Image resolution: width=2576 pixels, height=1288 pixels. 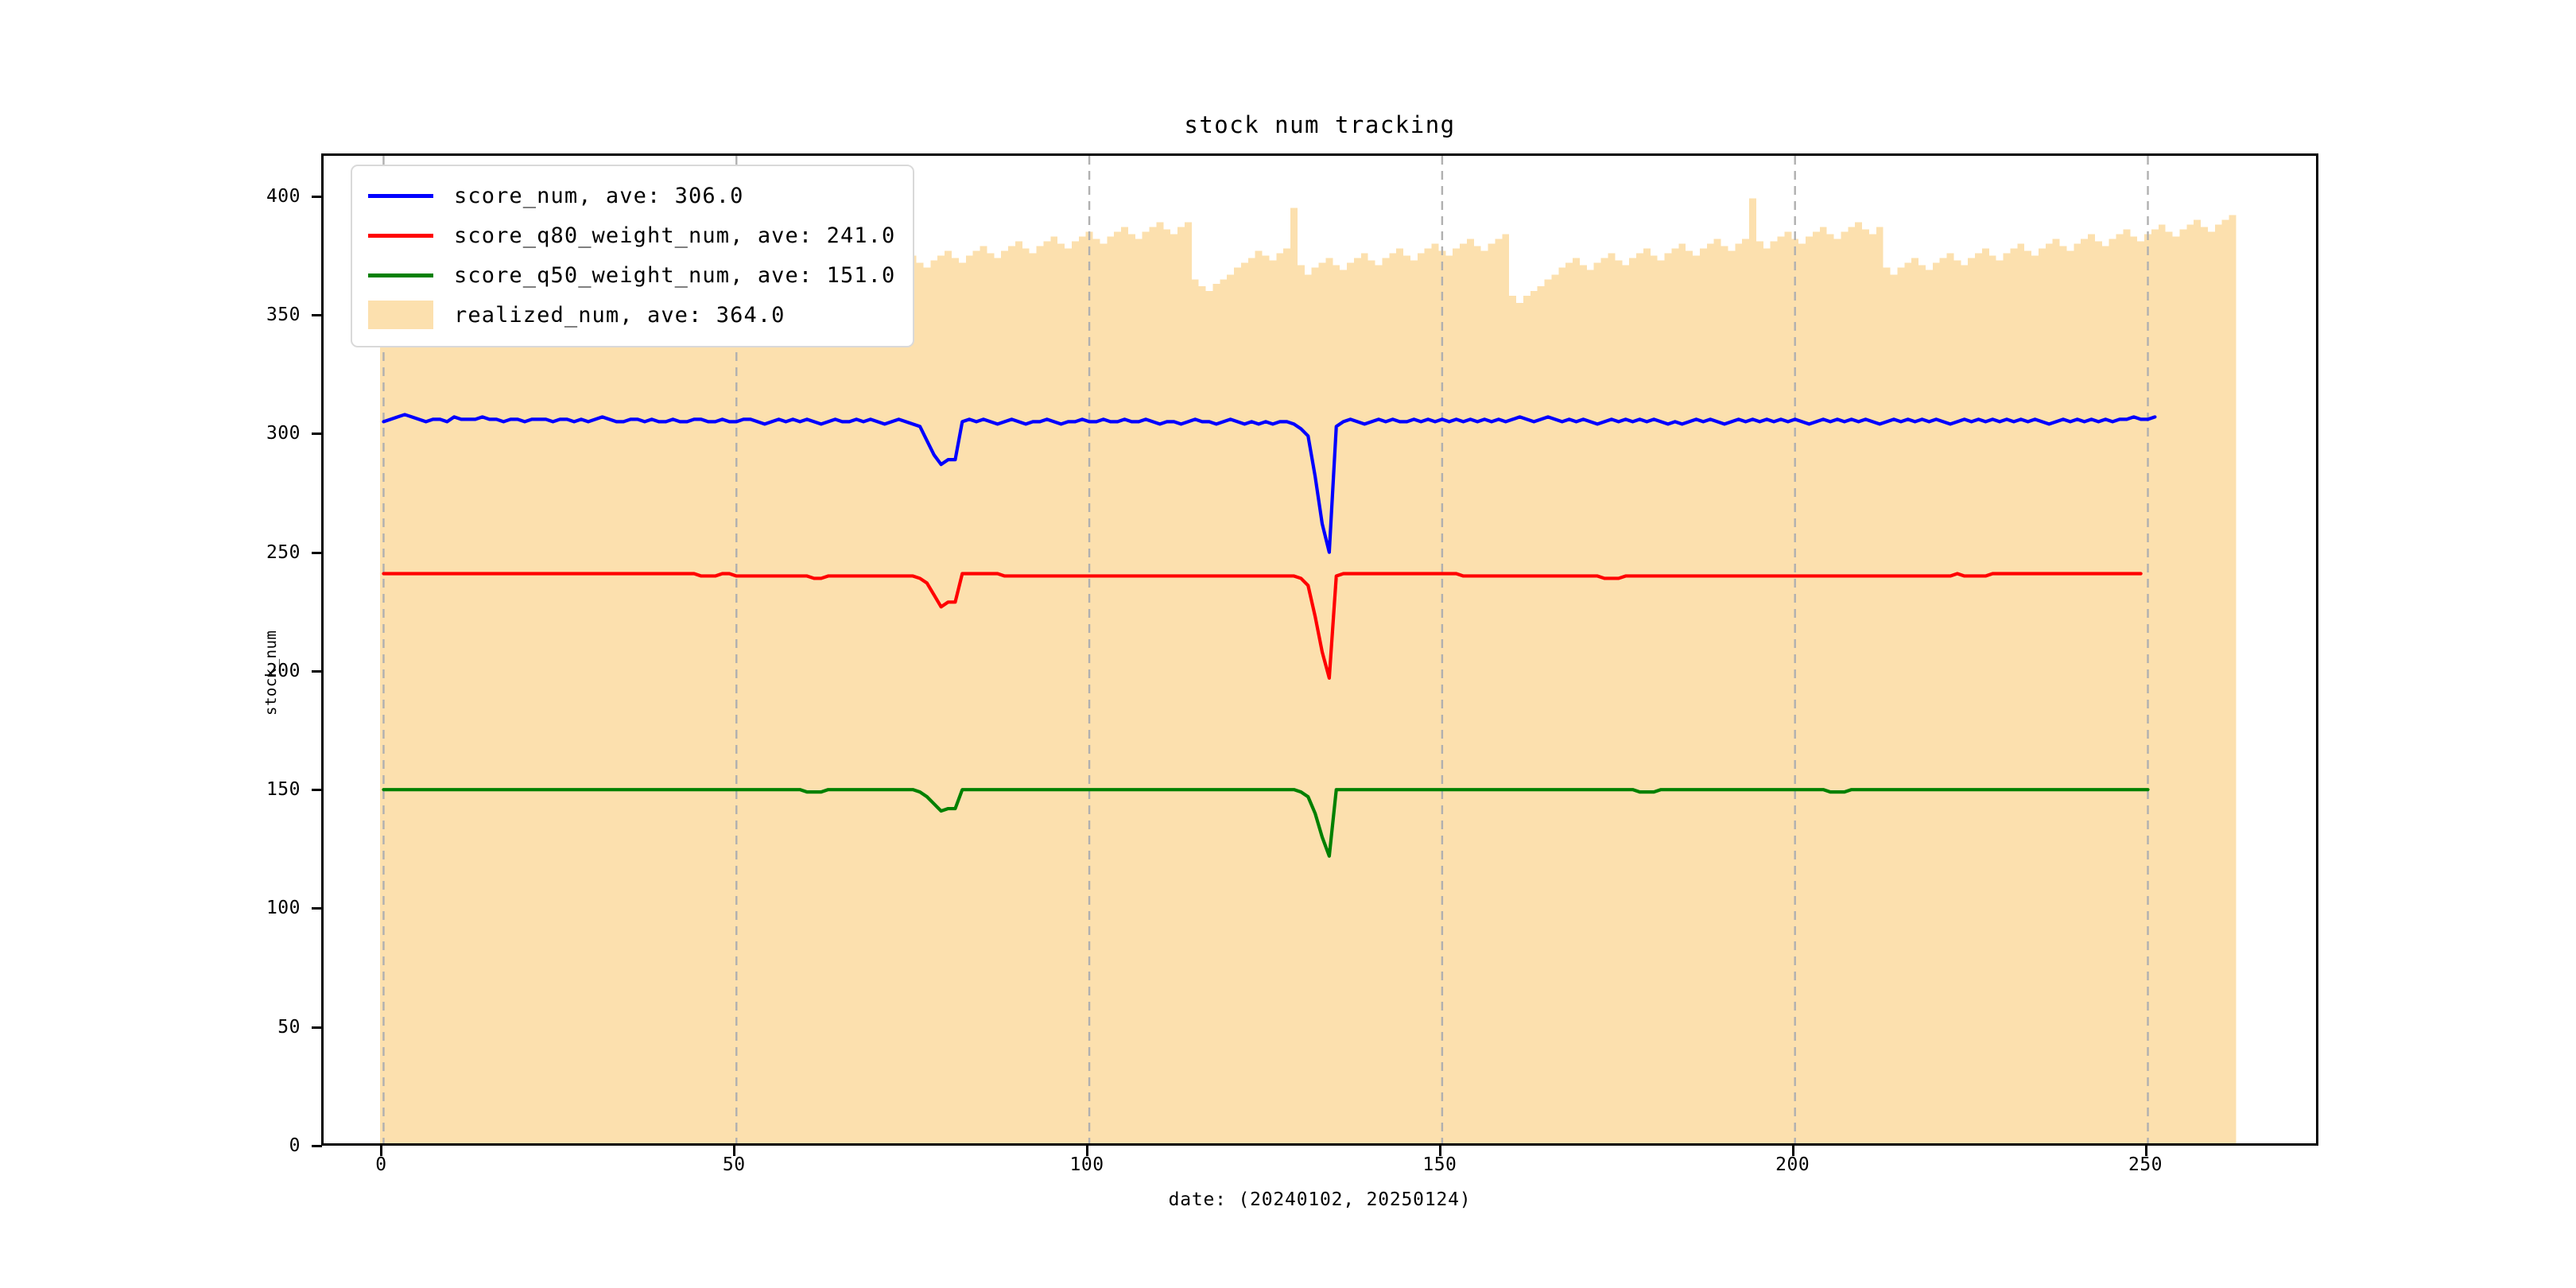 I want to click on page-title: stock num tracking, so click(x=1320, y=125).